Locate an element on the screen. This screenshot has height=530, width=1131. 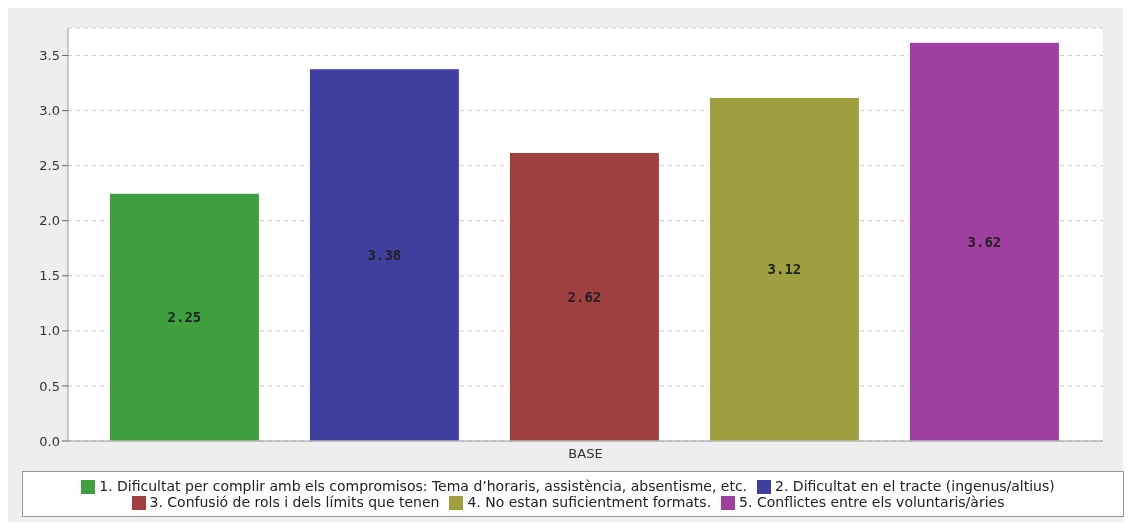
data-label: 3.12 is located at coordinates (784, 269).